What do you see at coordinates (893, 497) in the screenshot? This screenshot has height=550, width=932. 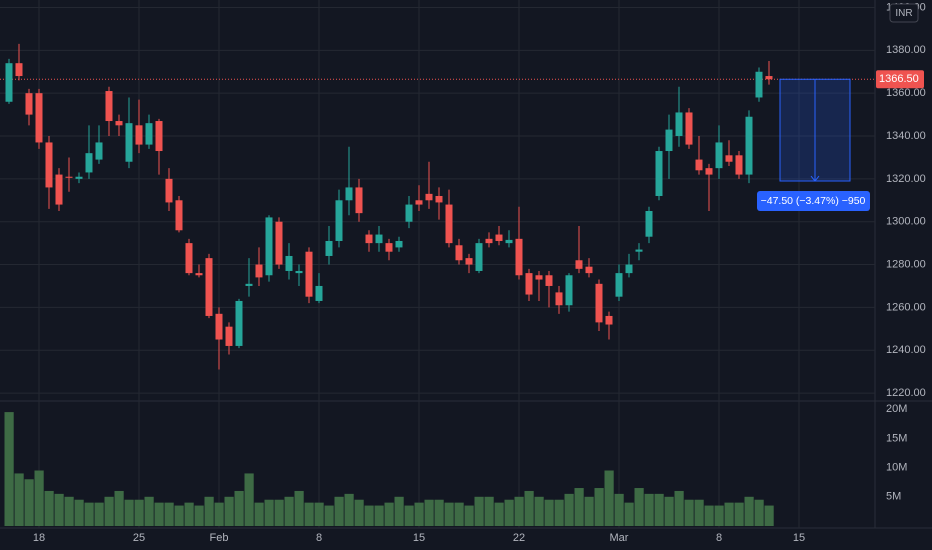 I see `volume-tick-label: 5M` at bounding box center [893, 497].